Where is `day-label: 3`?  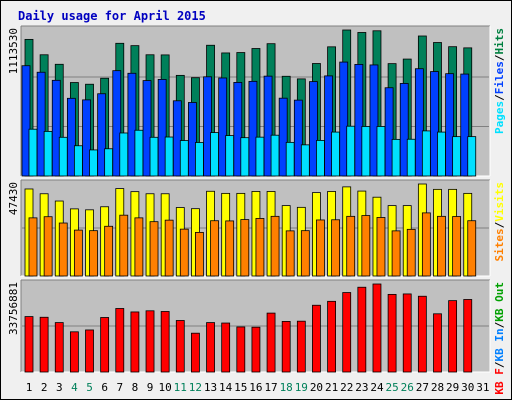 day-label: 3 is located at coordinates (59, 387).